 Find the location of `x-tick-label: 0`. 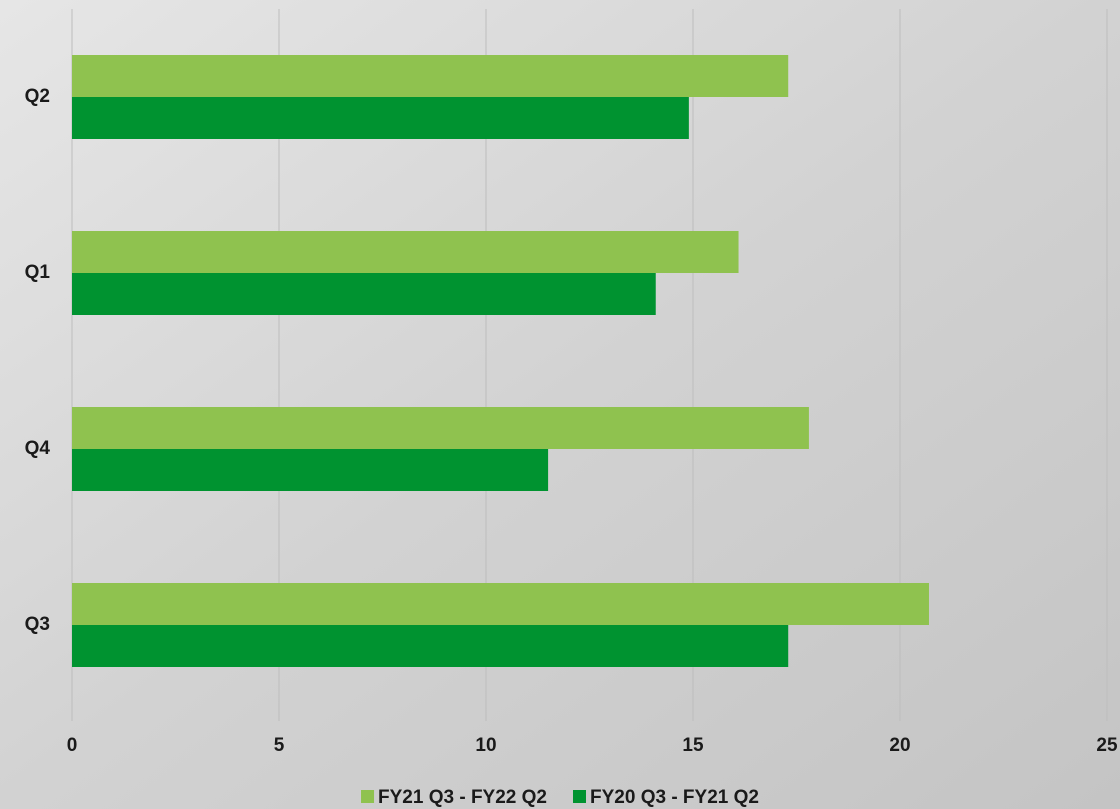

x-tick-label: 0 is located at coordinates (72, 745).